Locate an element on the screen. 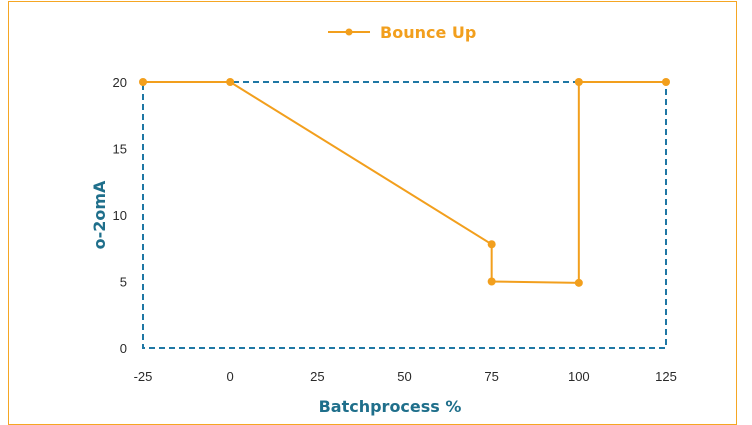  x-tick-label: 25 is located at coordinates (317, 376).